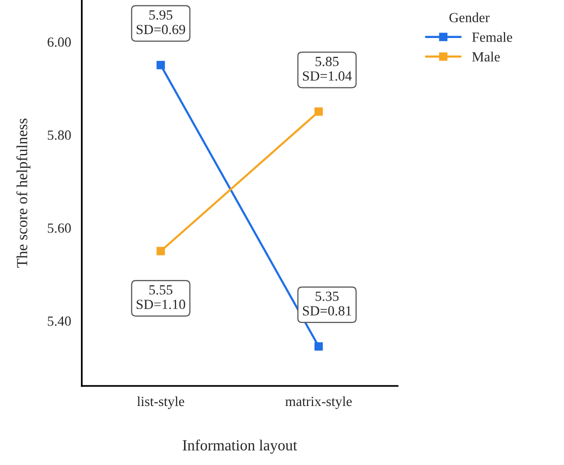  I want to click on annotation: 5.95 SD=0.69, so click(161, 22).